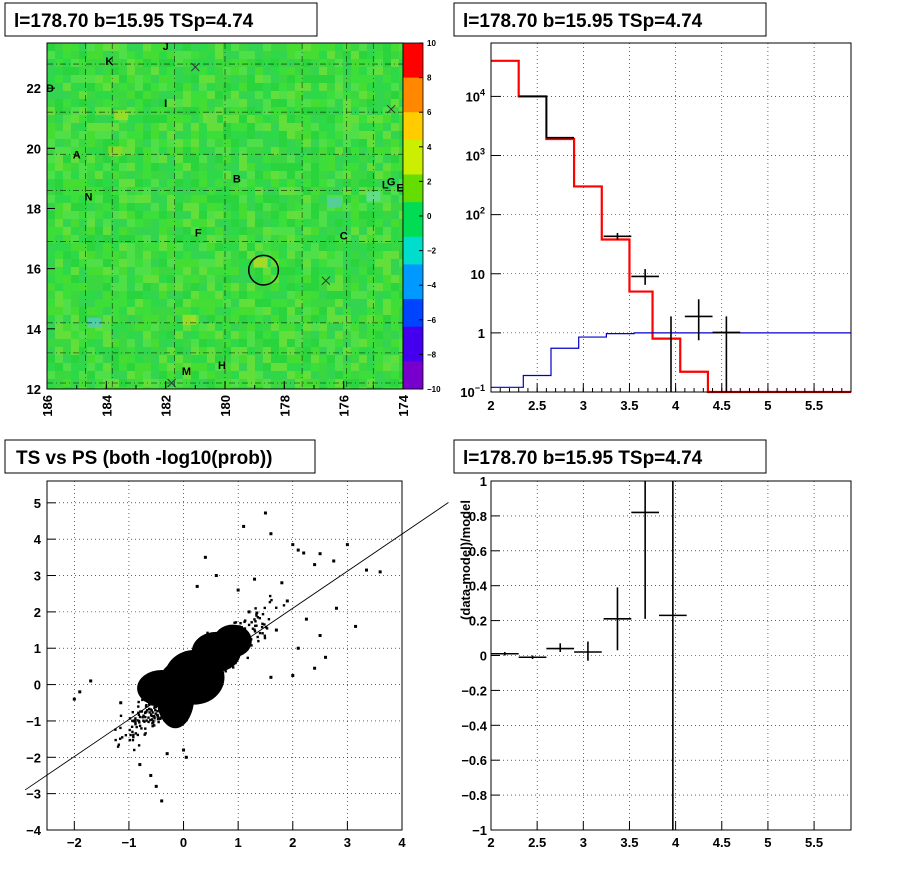  What do you see at coordinates (34, 389) in the screenshot?
I see `map-y-tick-label: 12` at bounding box center [34, 389].